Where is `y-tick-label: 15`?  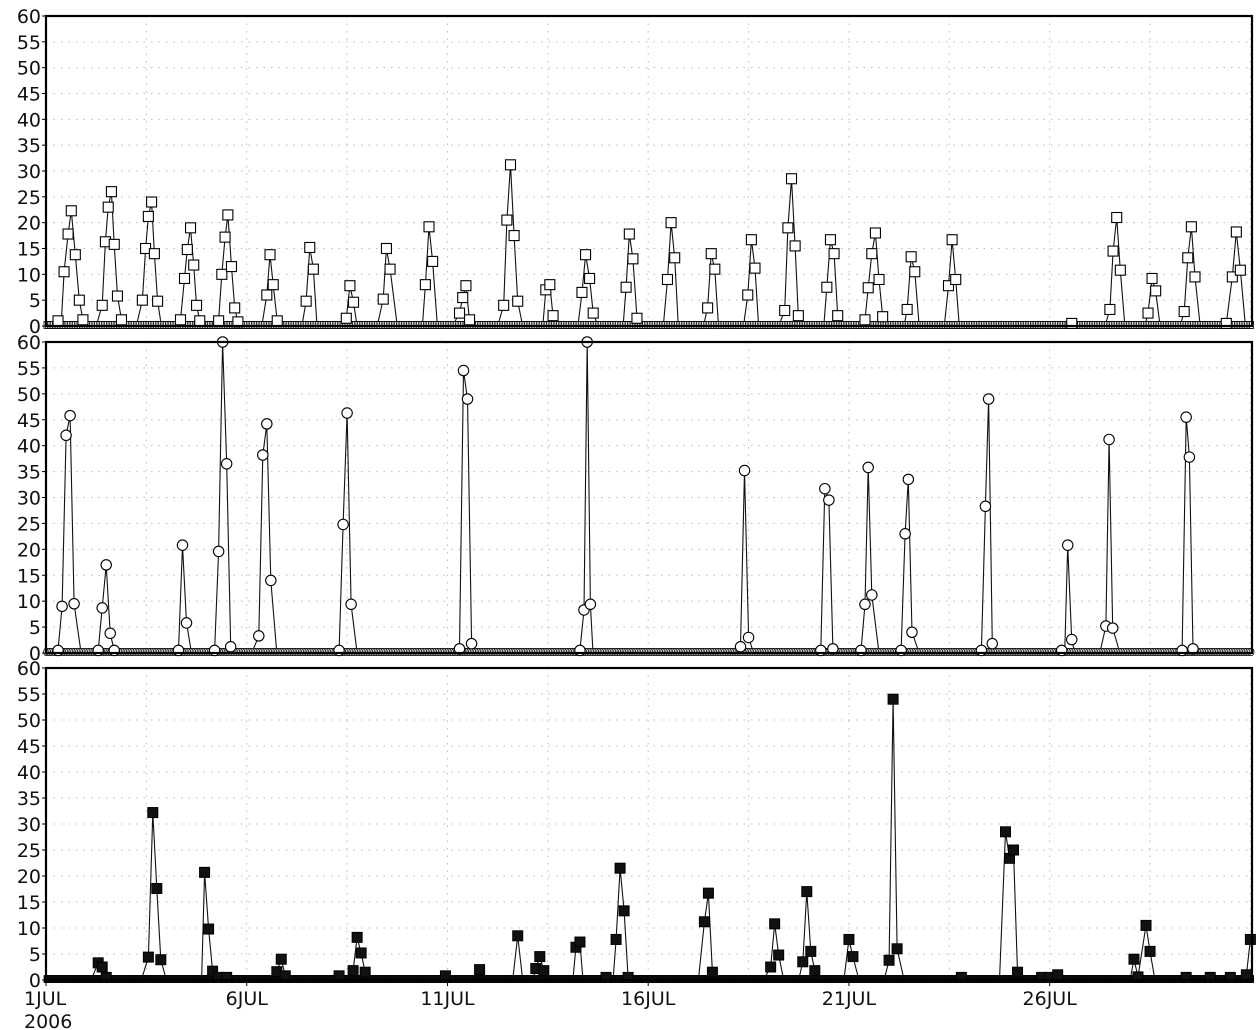
y-tick-label: 15 is located at coordinates (29, 576).